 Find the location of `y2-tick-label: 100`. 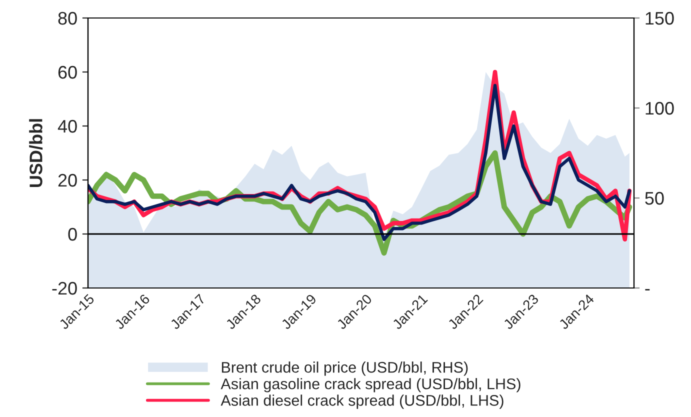

y2-tick-label: 100 is located at coordinates (660, 108).